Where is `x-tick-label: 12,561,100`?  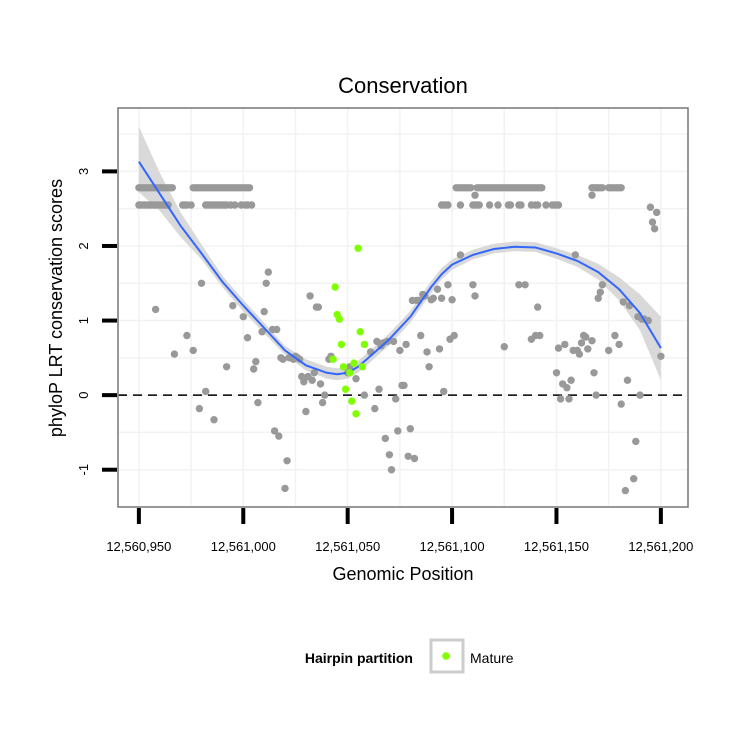 x-tick-label: 12,561,100 is located at coordinates (452, 546).